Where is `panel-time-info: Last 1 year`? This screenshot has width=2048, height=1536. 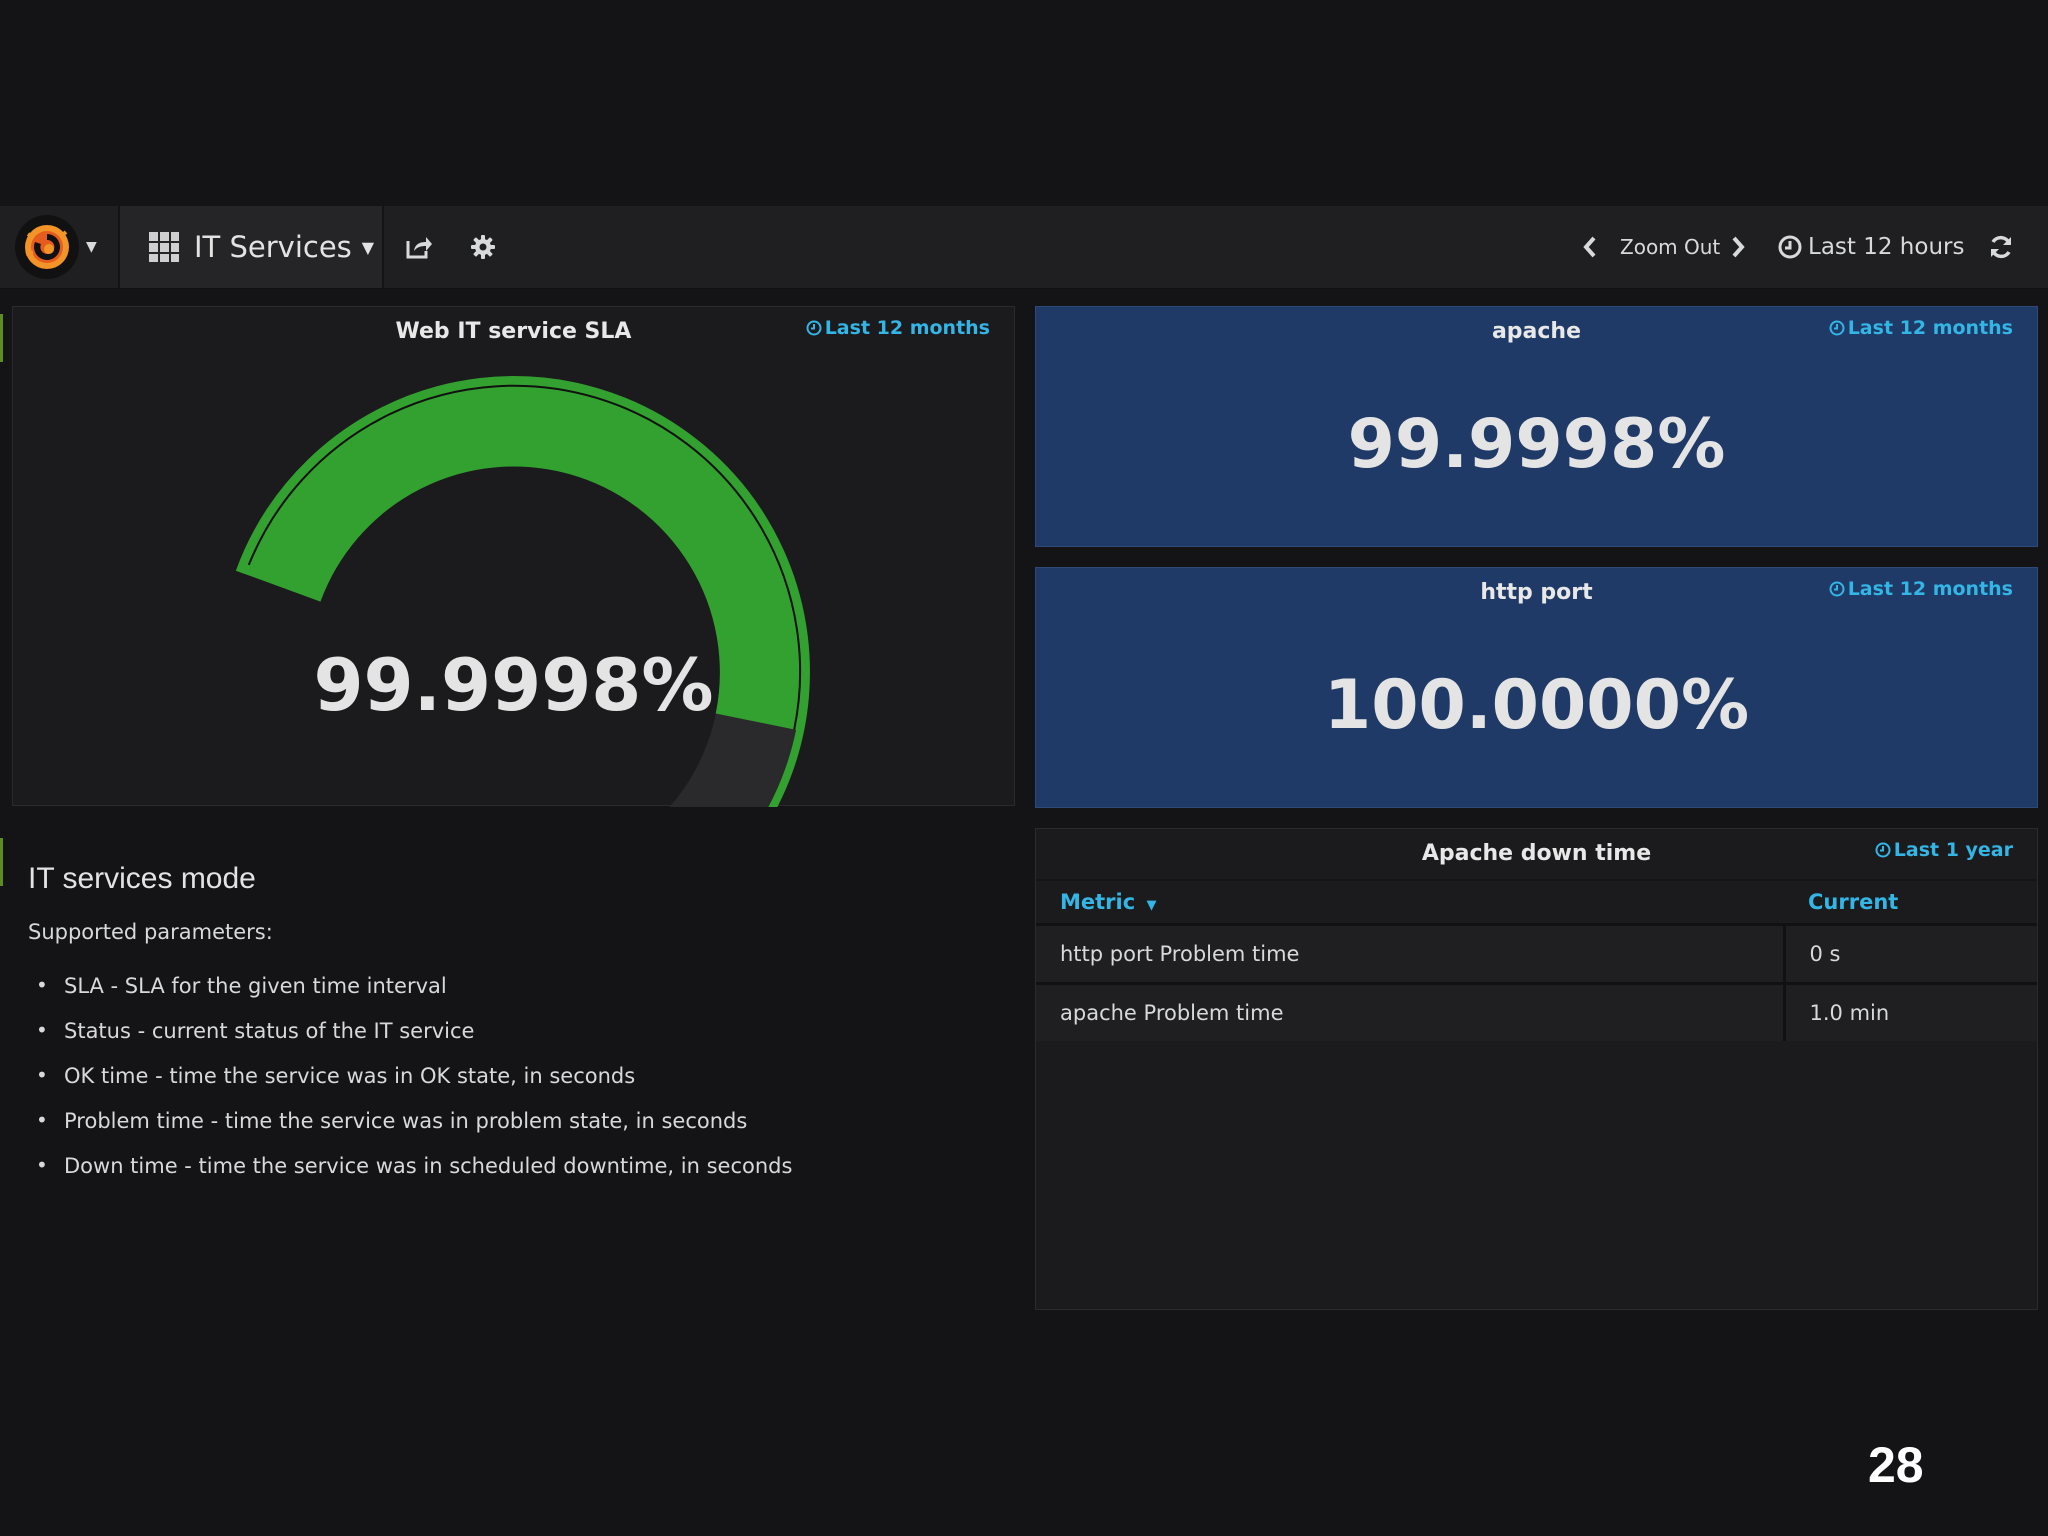 panel-time-info: Last 1 year is located at coordinates (1944, 850).